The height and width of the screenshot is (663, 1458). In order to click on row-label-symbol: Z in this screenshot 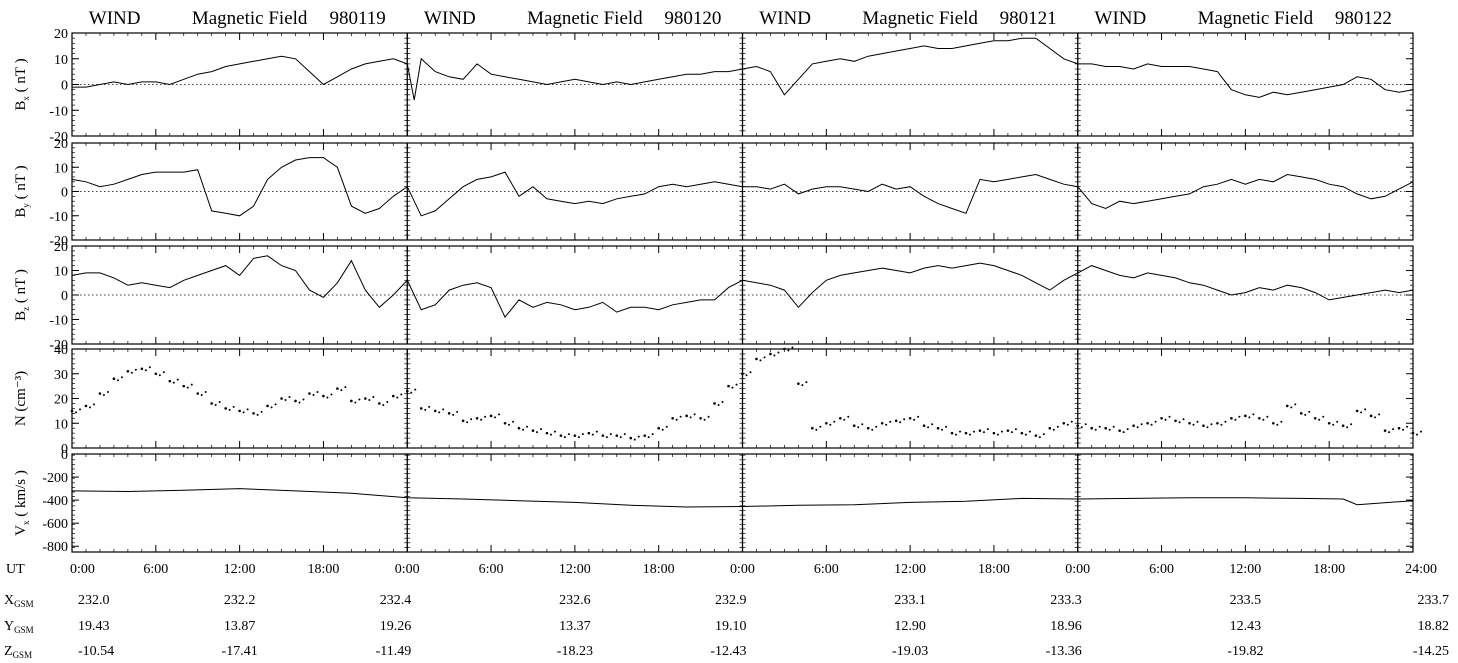, I will do `click(8, 651)`.